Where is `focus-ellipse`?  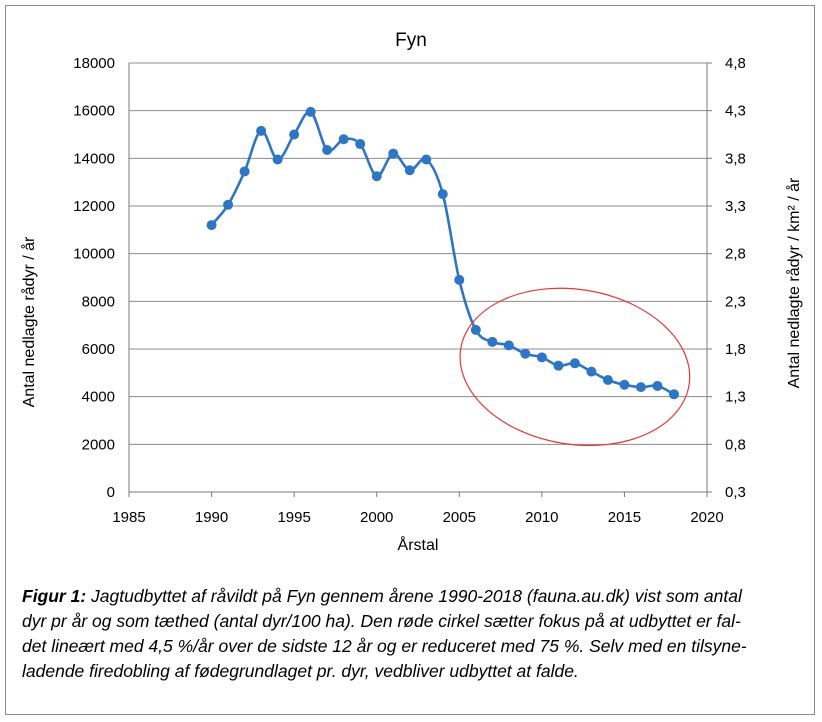
focus-ellipse is located at coordinates (575, 367).